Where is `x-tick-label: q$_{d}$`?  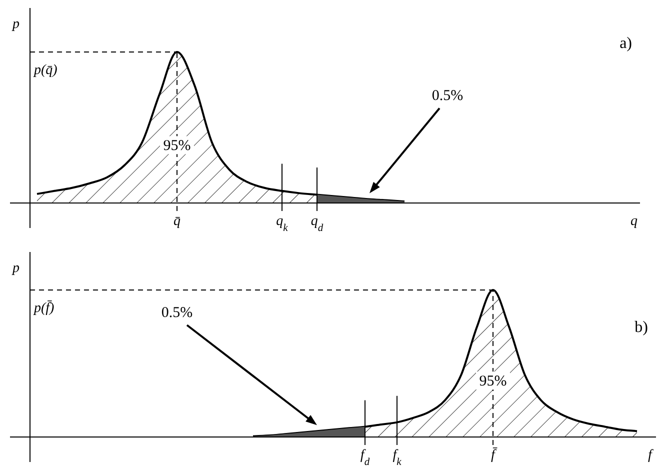 x-tick-label: q$_{d}$ is located at coordinates (317, 224).